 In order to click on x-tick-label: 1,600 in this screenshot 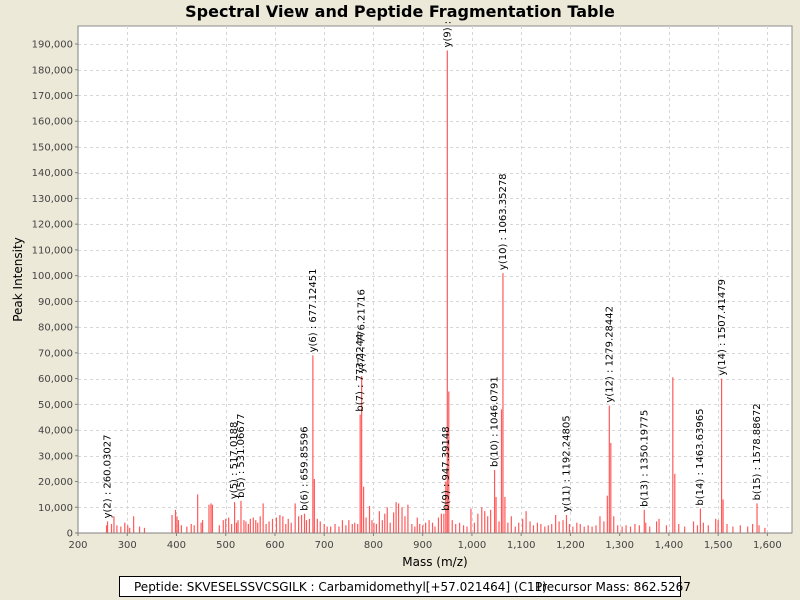, I will do `click(767, 545)`.